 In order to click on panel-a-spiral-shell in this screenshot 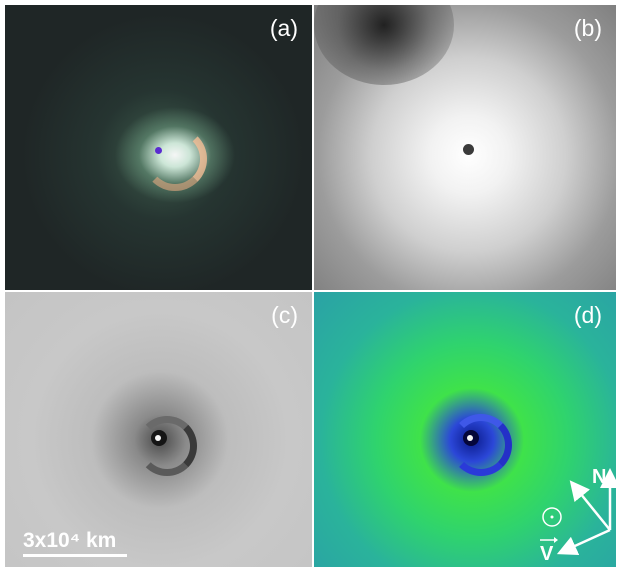, I will do `click(175, 159)`.